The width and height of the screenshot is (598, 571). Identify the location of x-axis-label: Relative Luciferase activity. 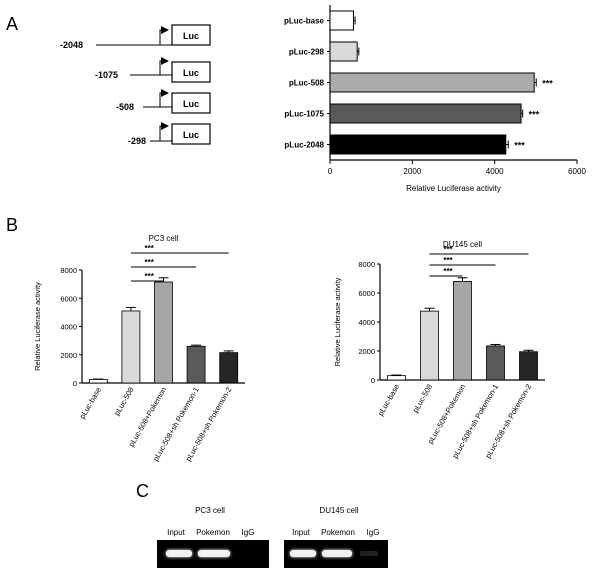
(453, 188).